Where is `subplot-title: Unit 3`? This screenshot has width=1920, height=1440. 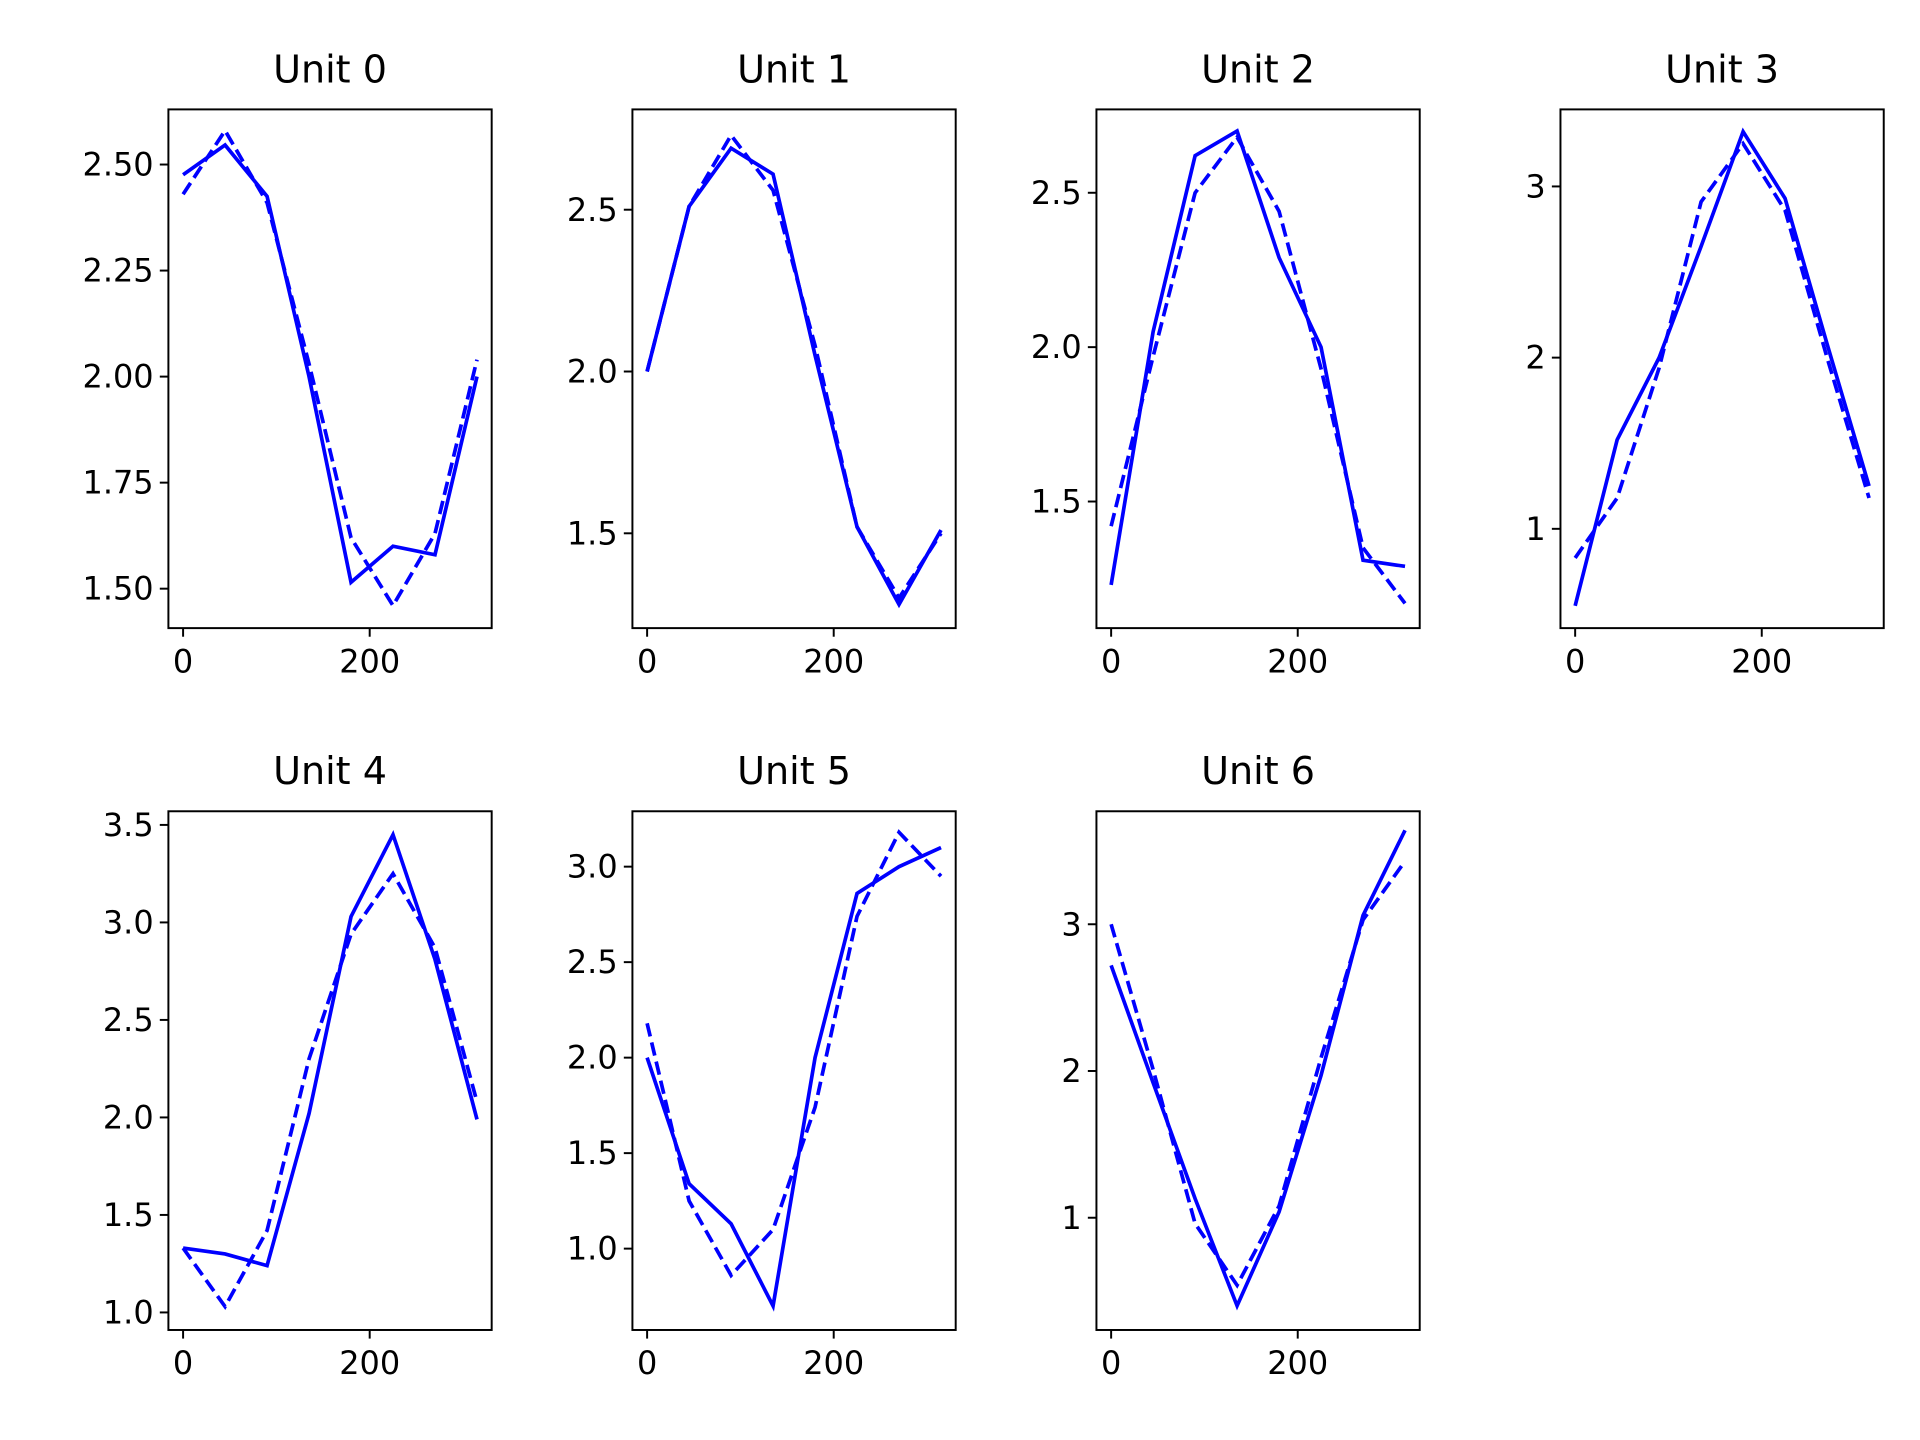 subplot-title: Unit 3 is located at coordinates (1722, 69).